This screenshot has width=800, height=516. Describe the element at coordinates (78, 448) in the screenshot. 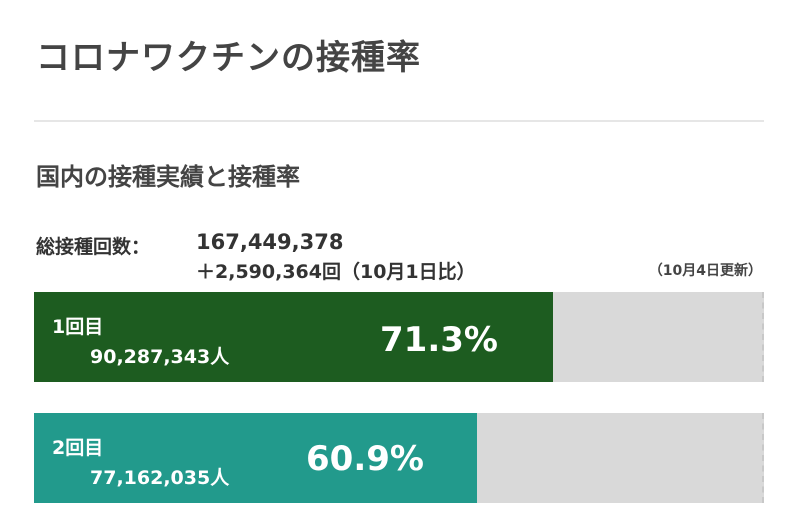

I see `dose2-label: 2回目` at that location.